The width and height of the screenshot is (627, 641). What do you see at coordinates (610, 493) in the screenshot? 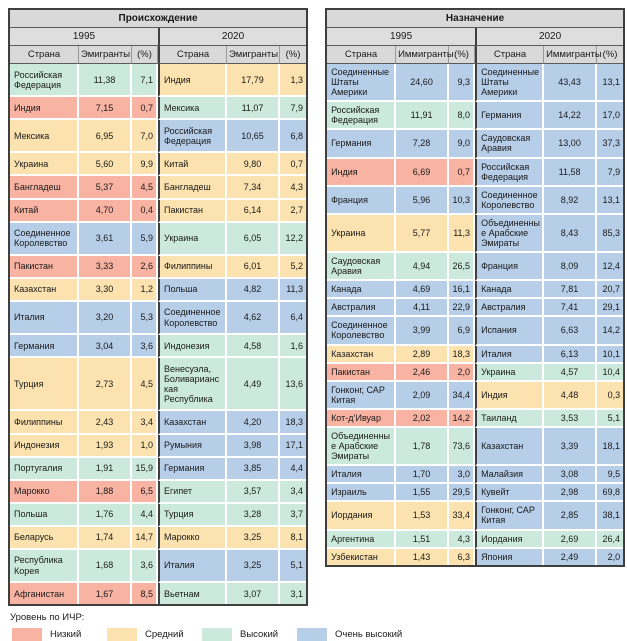
I see `cell-pct: 69,8` at bounding box center [610, 493].